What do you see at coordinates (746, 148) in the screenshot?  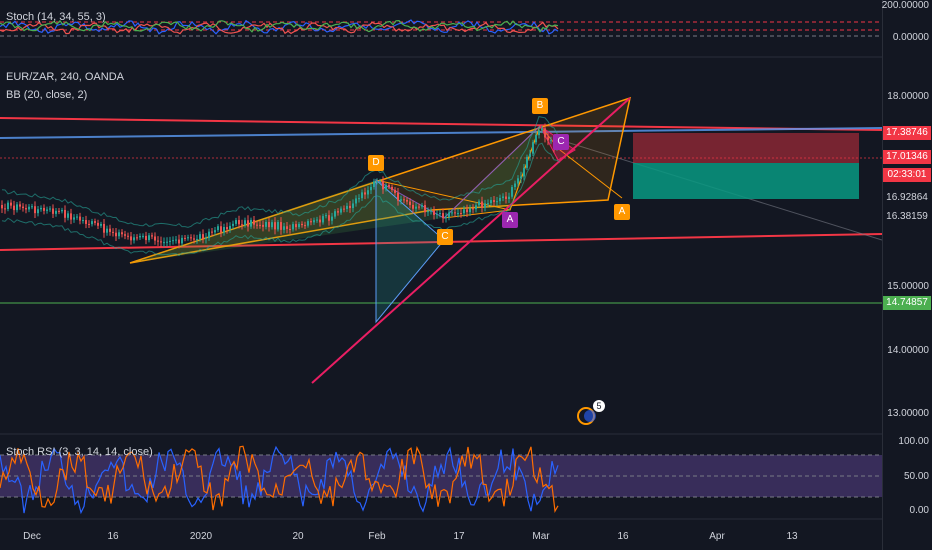 I see `stop-loss-zone` at bounding box center [746, 148].